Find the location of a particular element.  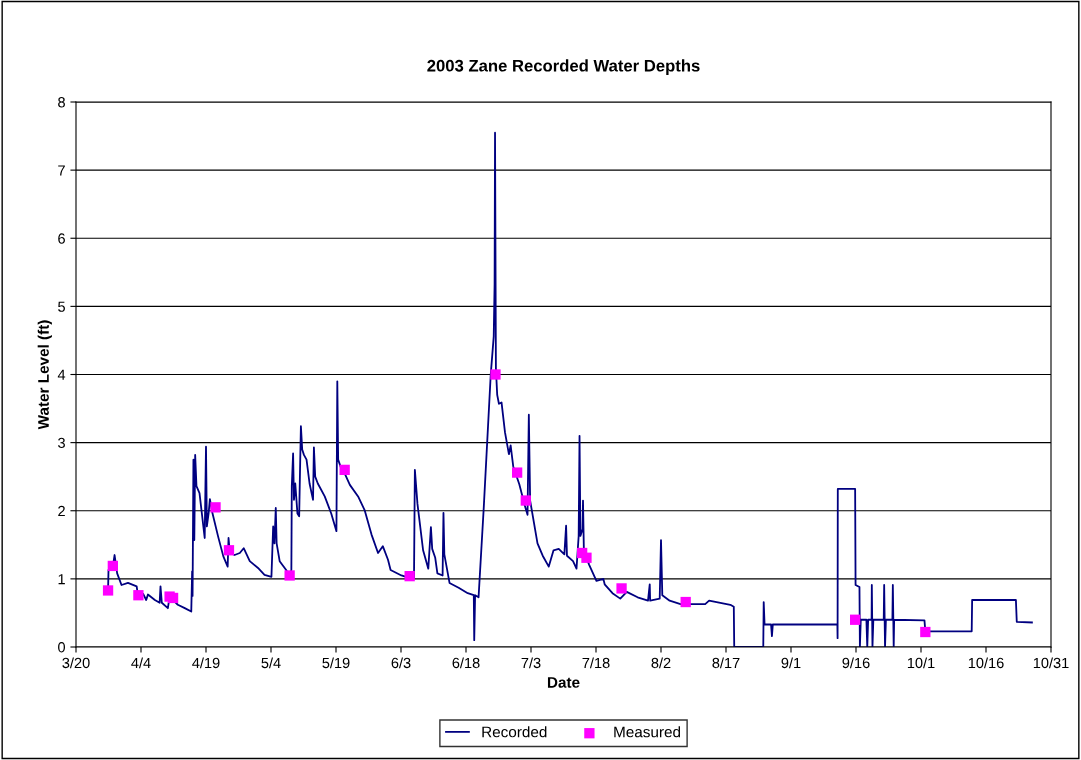

x-tick-label: 8/17 is located at coordinates (726, 663).